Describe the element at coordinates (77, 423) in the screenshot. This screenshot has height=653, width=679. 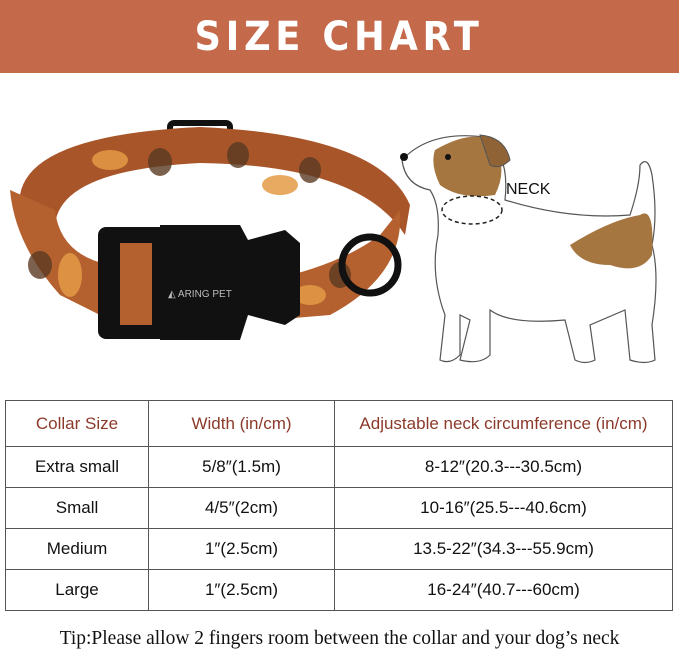
I see `header-collar-size: Collar Size` at that location.